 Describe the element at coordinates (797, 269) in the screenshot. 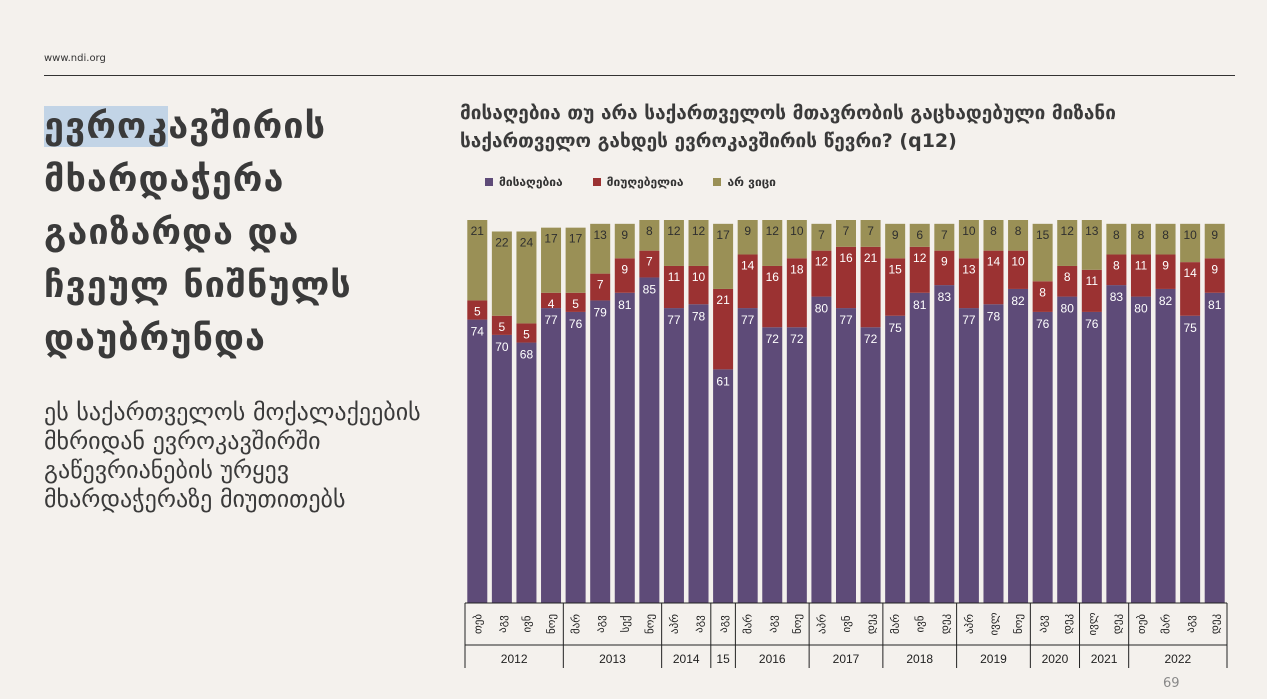

I see `data-label-reject: 18` at that location.